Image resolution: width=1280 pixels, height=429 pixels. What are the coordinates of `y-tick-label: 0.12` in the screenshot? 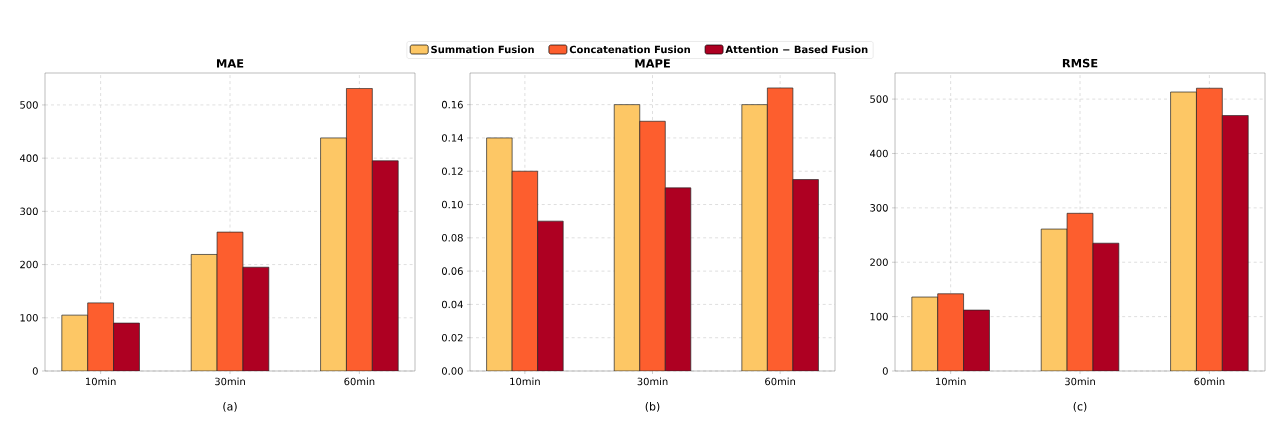 It's located at (452, 171).